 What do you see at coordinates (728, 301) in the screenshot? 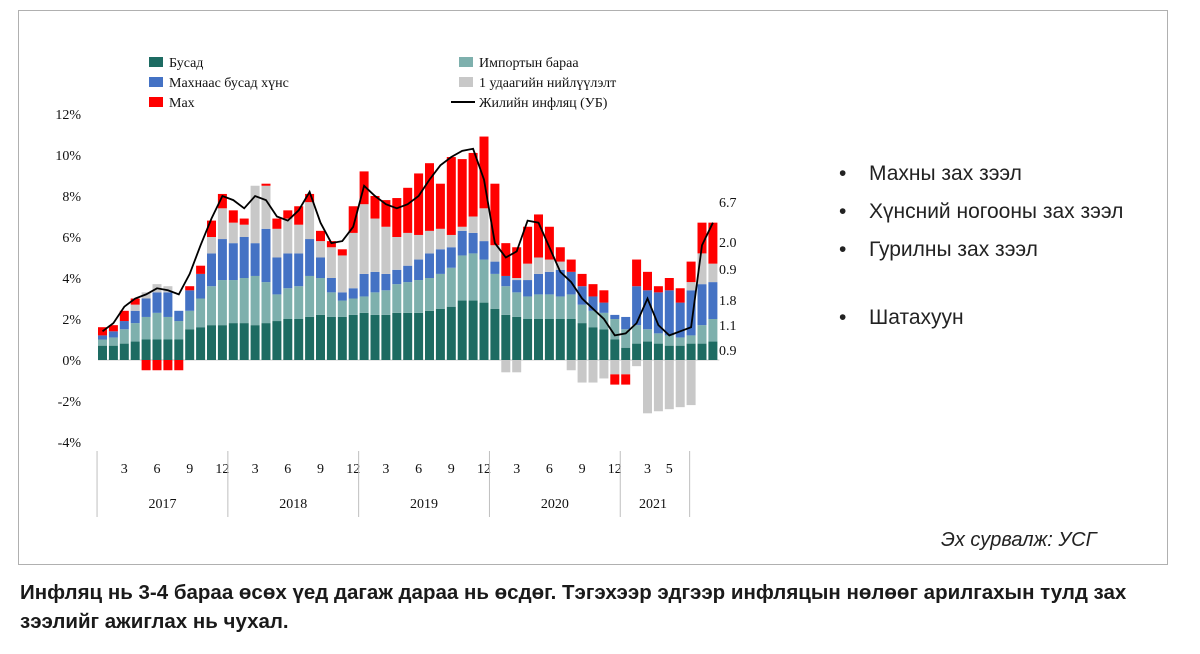
I see `end-value-label: 1.8` at bounding box center [728, 301].